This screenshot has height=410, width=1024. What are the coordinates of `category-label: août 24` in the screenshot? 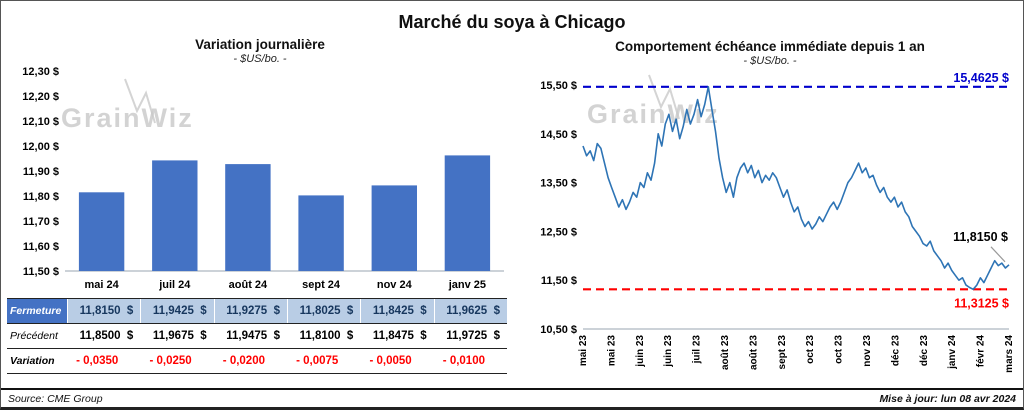 It's located at (248, 285).